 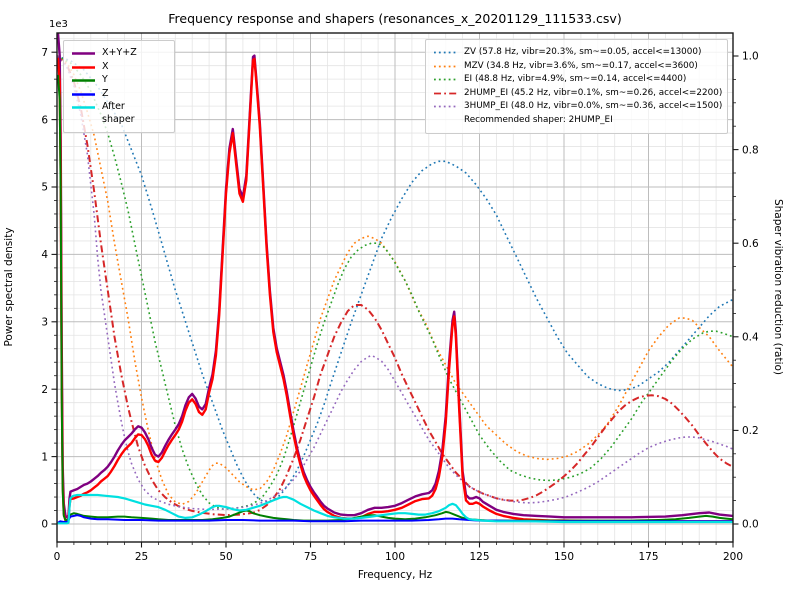 I want to click on y-left-tick-label: 2, so click(x=44, y=390).